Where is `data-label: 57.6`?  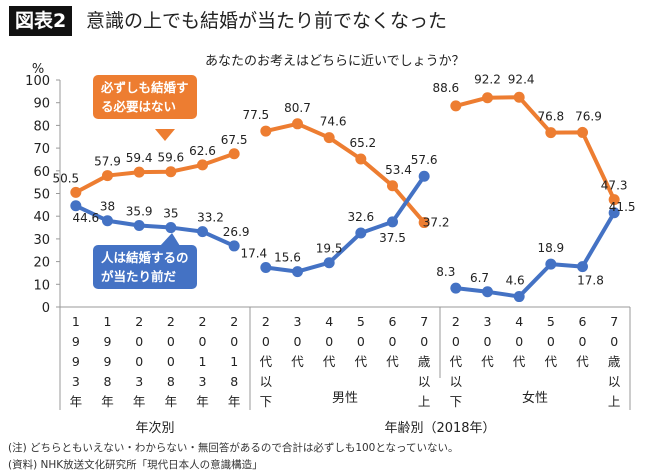
data-label: 57.6 is located at coordinates (424, 160).